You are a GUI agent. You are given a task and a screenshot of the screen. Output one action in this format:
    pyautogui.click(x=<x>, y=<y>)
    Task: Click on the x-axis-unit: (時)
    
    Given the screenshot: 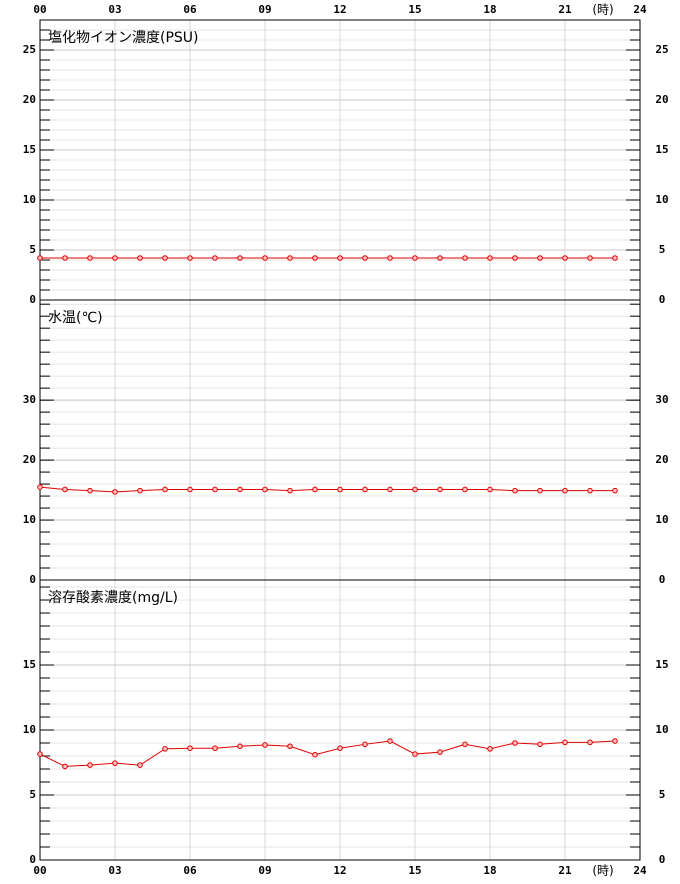 What is the action you would take?
    pyautogui.click(x=602, y=10)
    